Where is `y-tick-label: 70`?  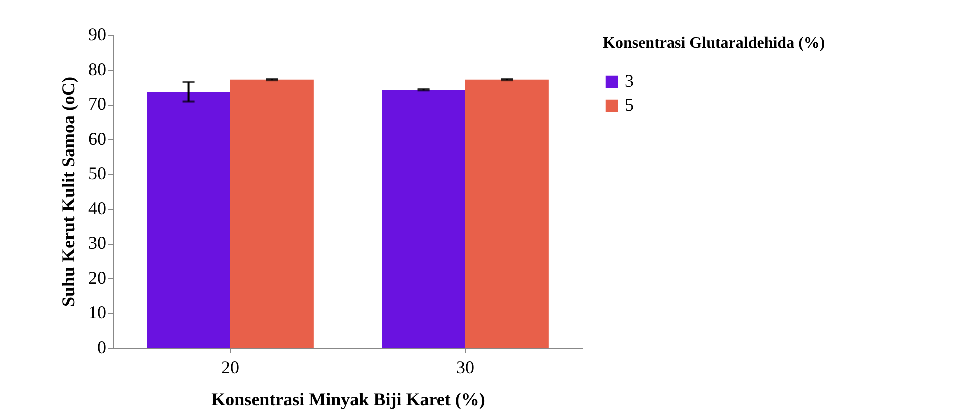
y-tick-label: 70 is located at coordinates (97, 104).